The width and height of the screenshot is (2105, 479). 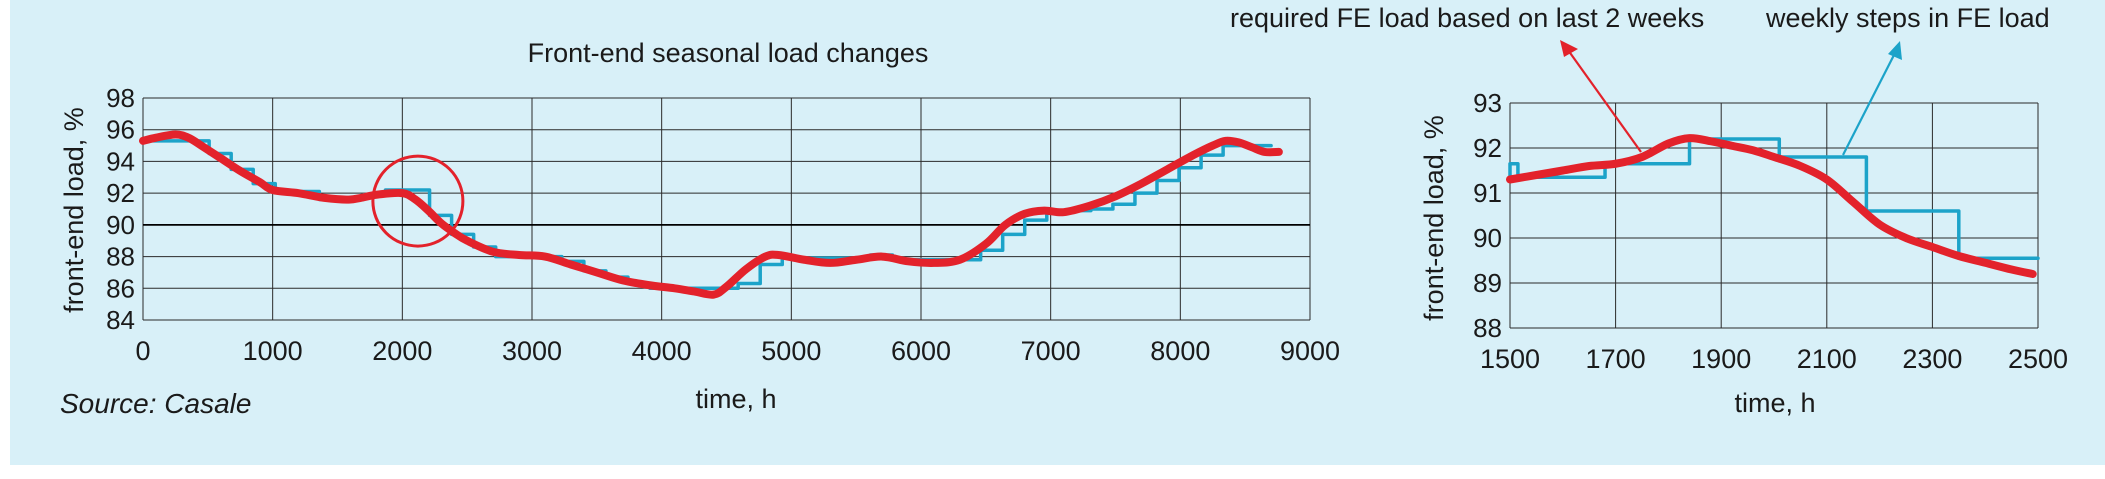 What do you see at coordinates (1510, 359) in the screenshot?
I see `x-tick-label: 1500` at bounding box center [1510, 359].